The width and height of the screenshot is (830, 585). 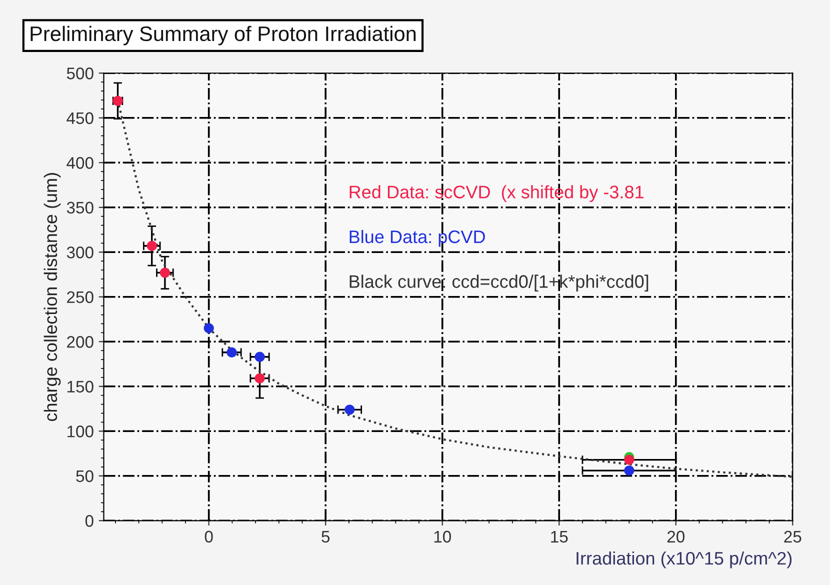 What do you see at coordinates (442, 536) in the screenshot?
I see `x-tick-label: 10` at bounding box center [442, 536].